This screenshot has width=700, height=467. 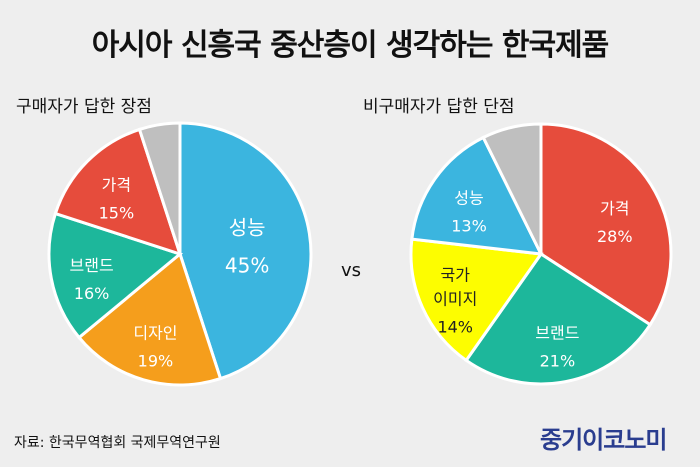 What do you see at coordinates (156, 361) in the screenshot?
I see `slice-value-0-1: 19%` at bounding box center [156, 361].